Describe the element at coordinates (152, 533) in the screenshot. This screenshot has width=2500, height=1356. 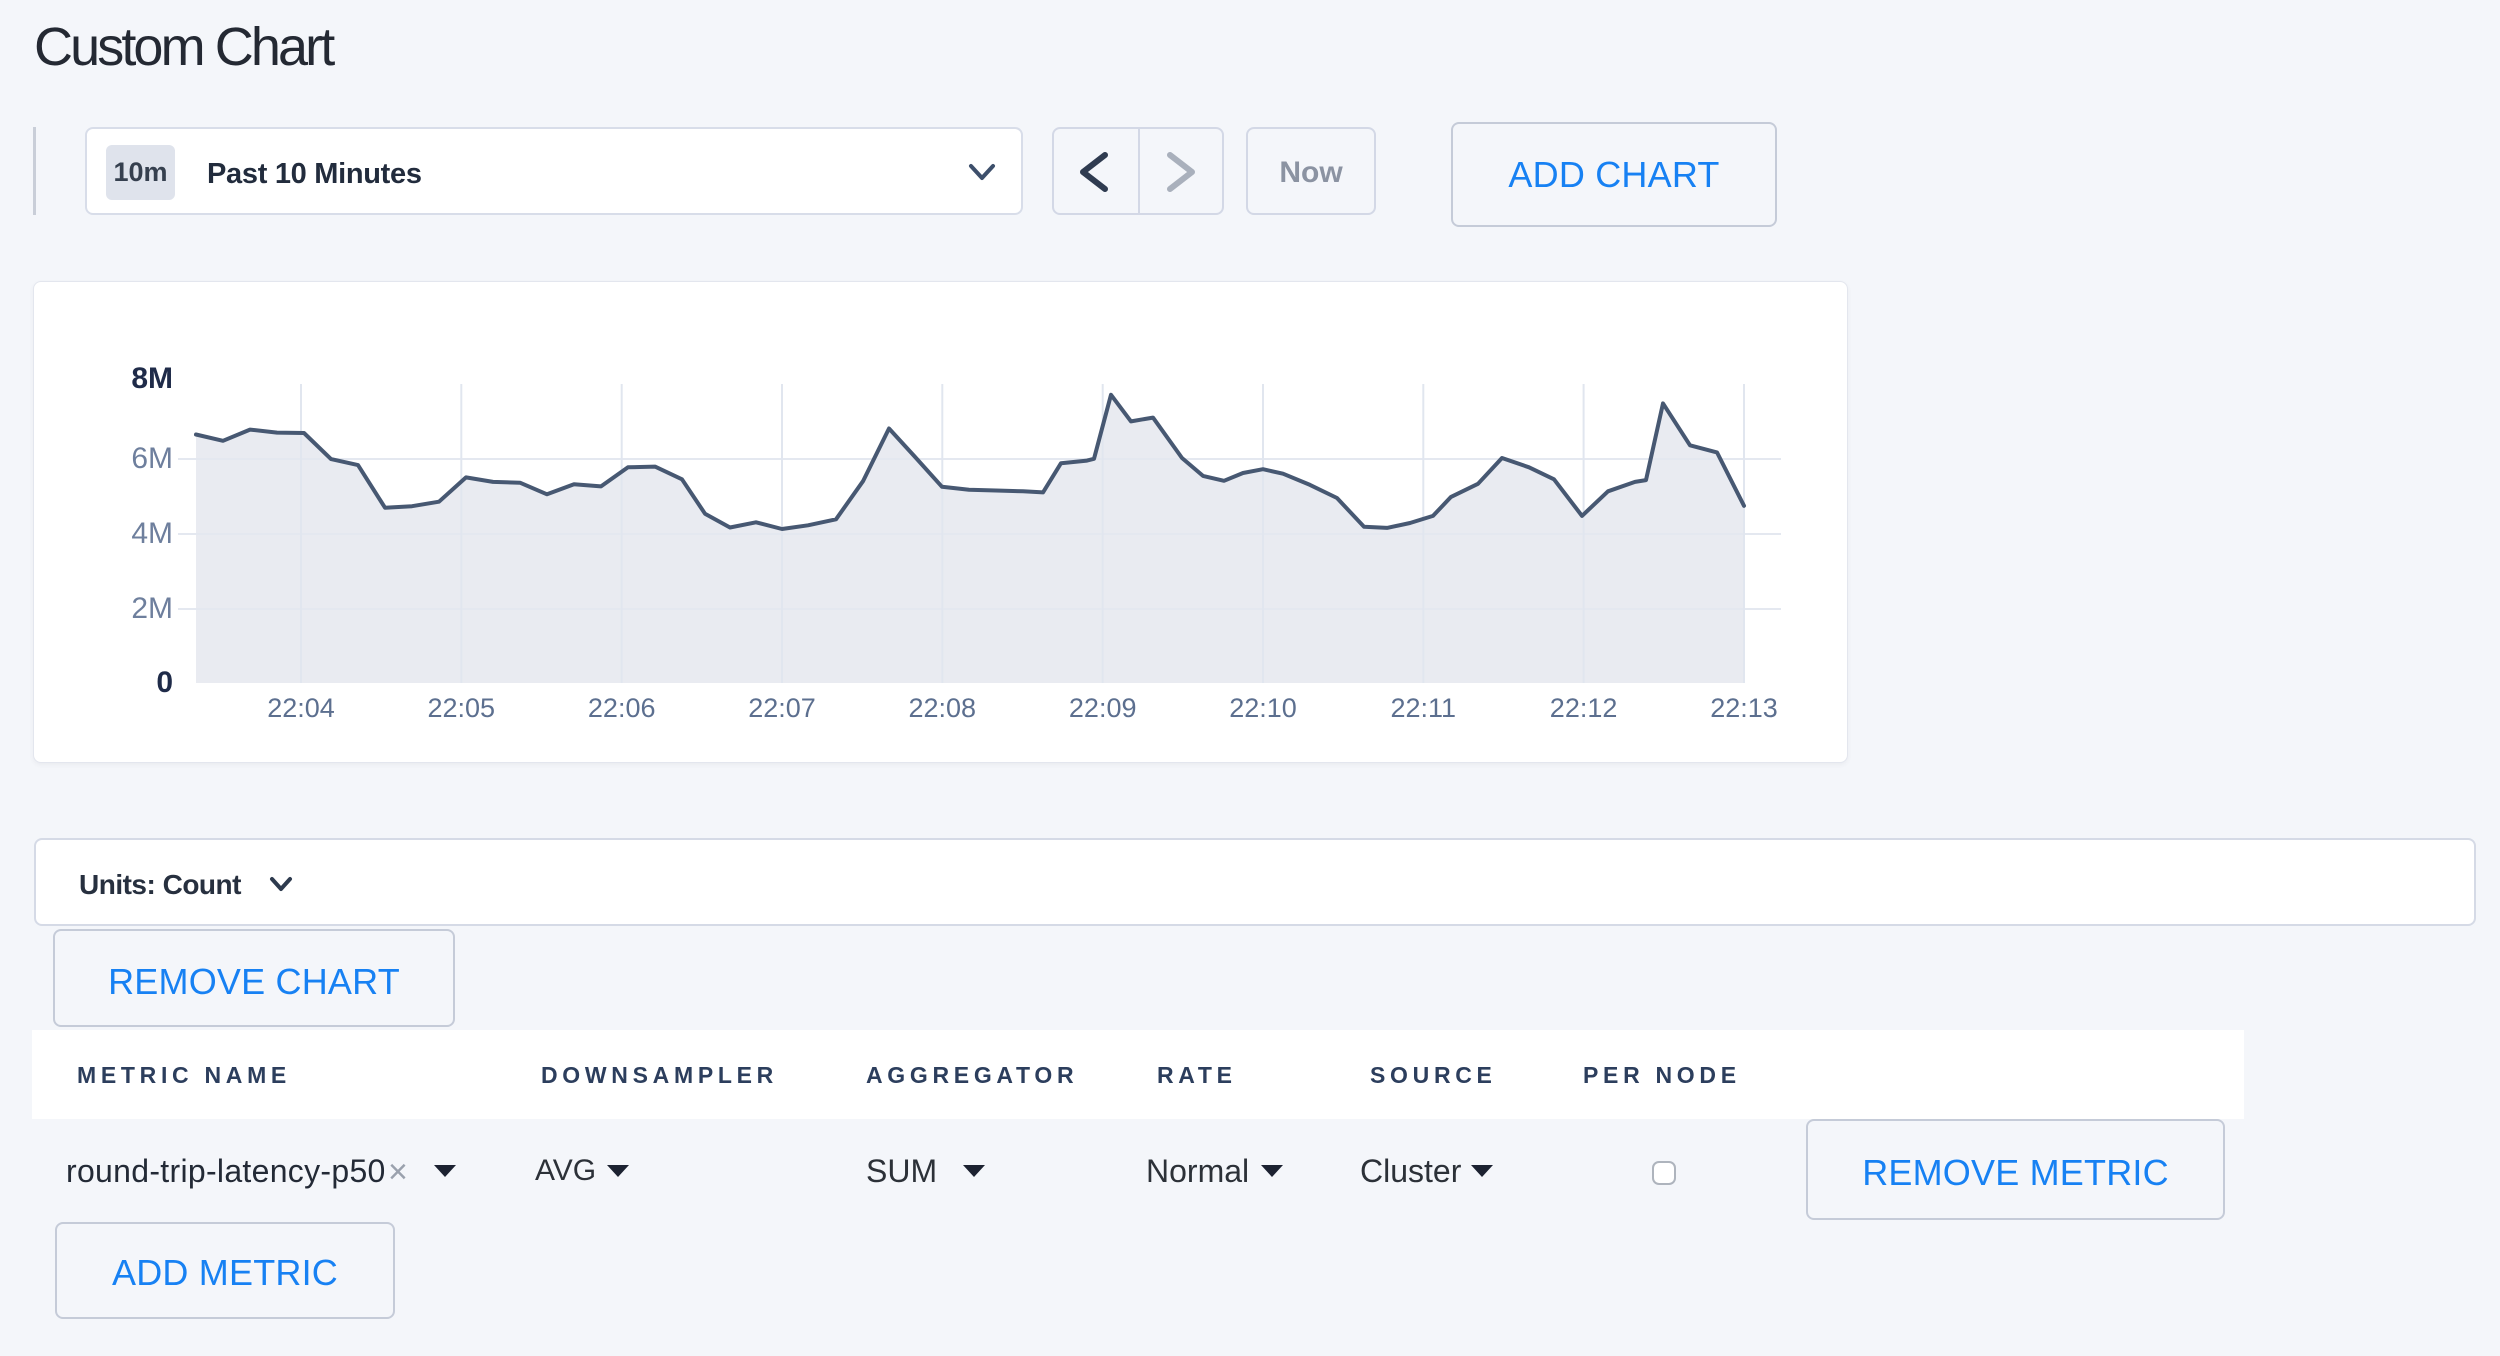
I see `svg-text: 4M` at that location.